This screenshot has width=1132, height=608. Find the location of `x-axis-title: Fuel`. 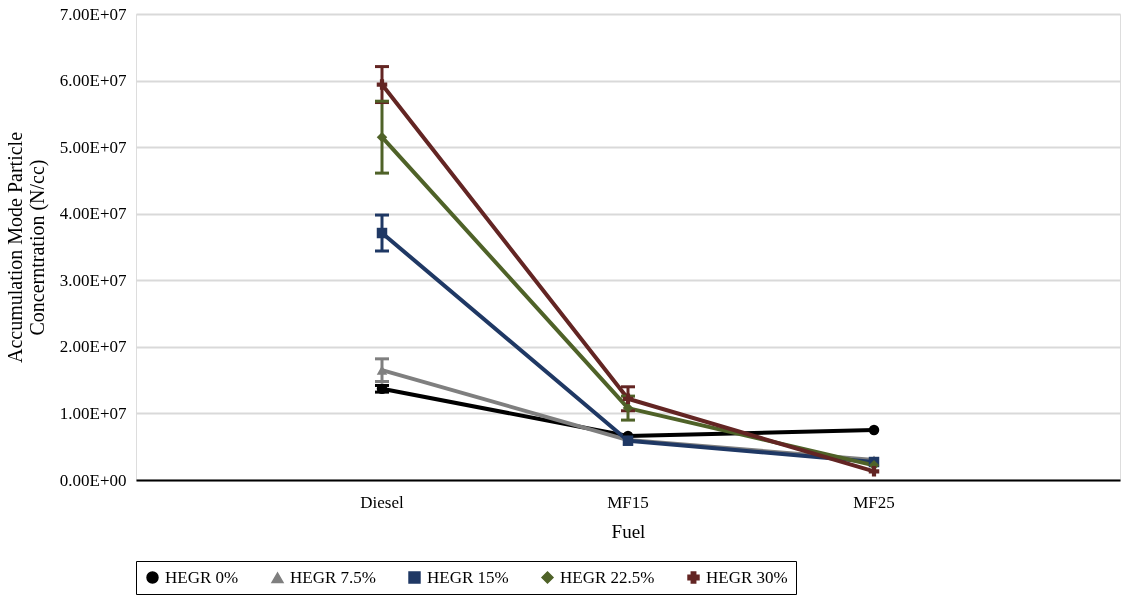

x-axis-title: Fuel is located at coordinates (628, 531).